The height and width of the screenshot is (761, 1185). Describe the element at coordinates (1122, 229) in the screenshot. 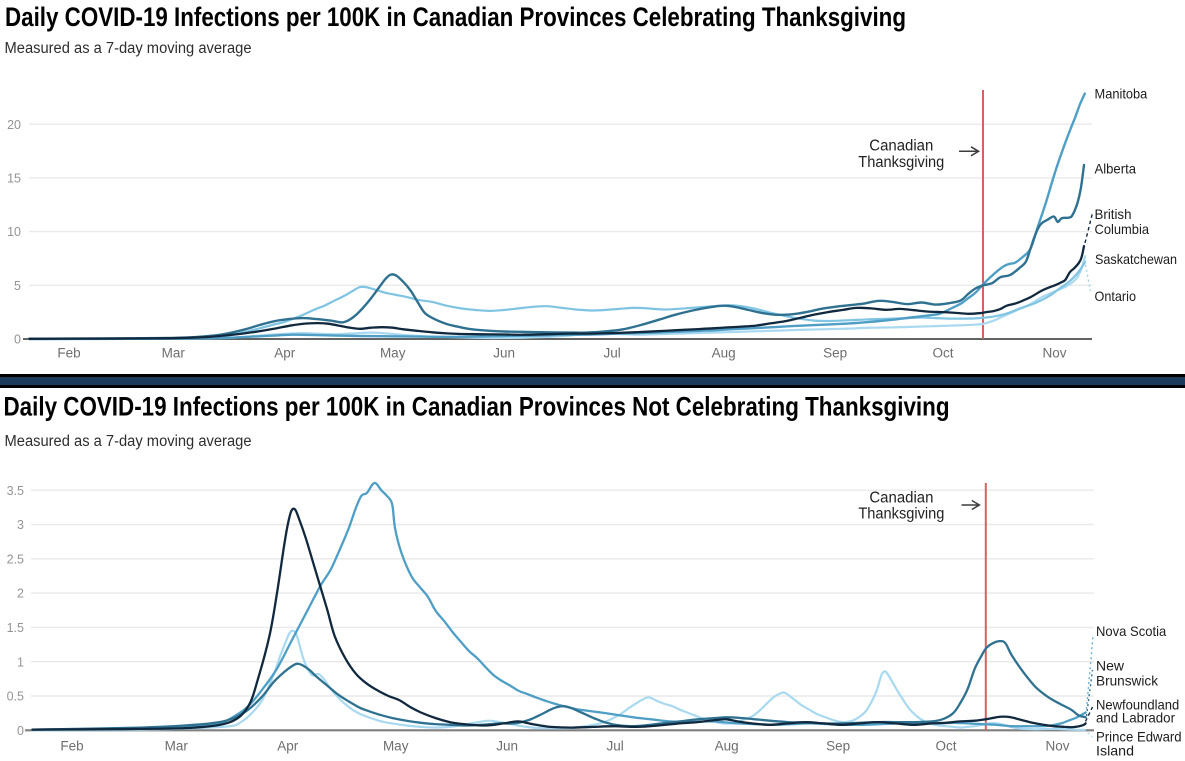

I see `svg-text: Columbia` at that location.